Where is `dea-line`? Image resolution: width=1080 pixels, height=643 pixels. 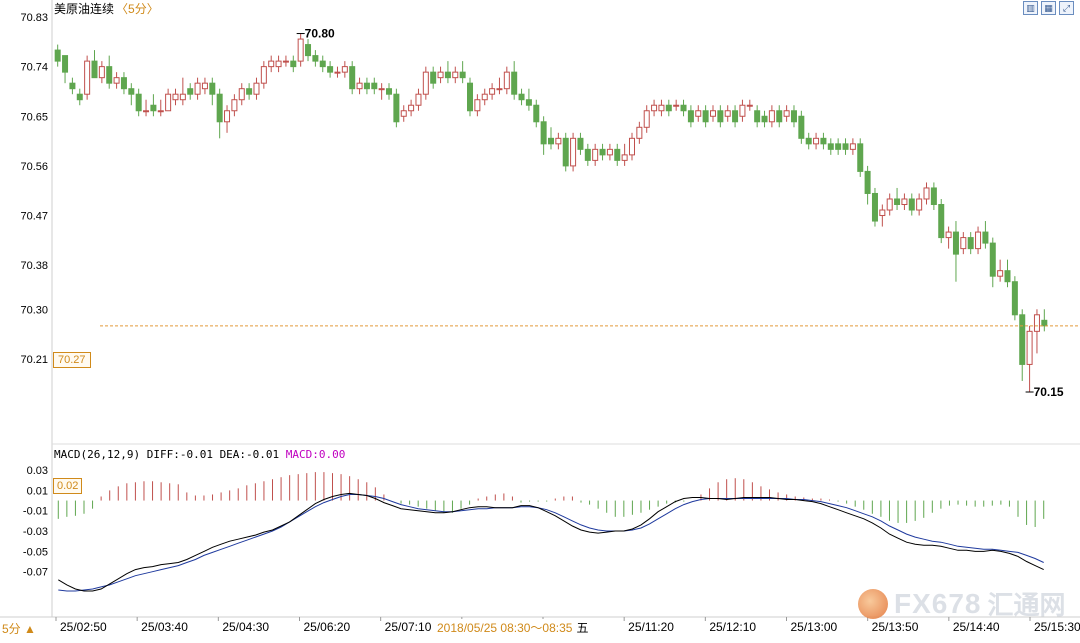
dea-line is located at coordinates (551, 543).